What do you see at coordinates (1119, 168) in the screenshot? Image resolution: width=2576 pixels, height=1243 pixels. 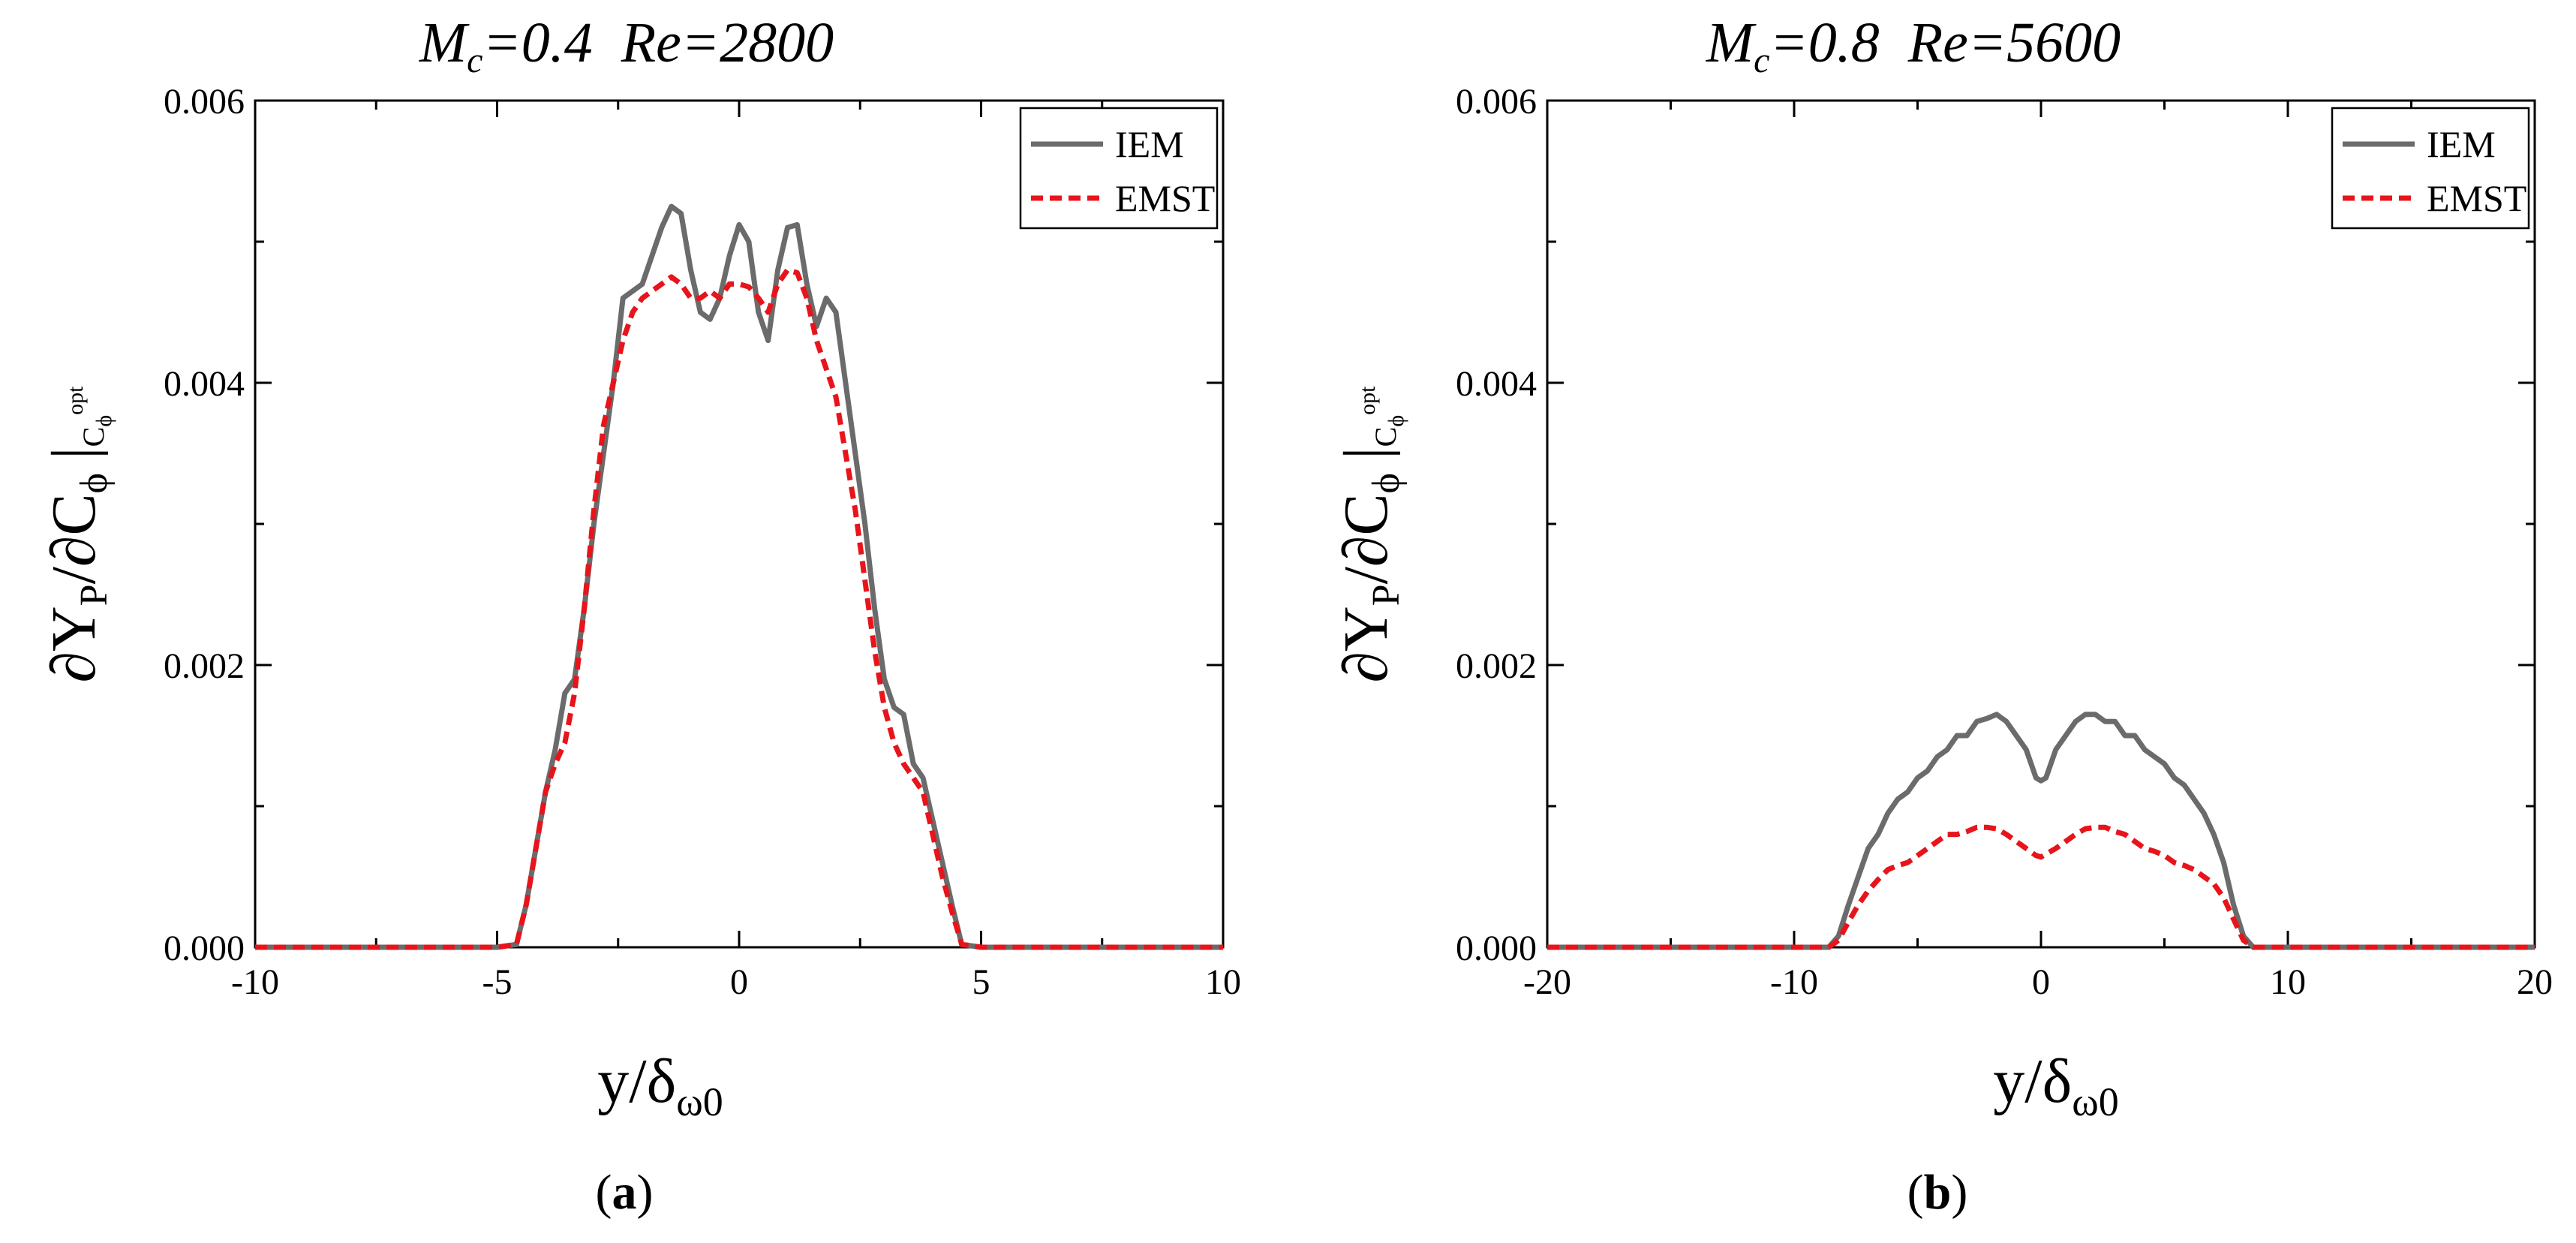 I see `panel-a-legend-box` at bounding box center [1119, 168].